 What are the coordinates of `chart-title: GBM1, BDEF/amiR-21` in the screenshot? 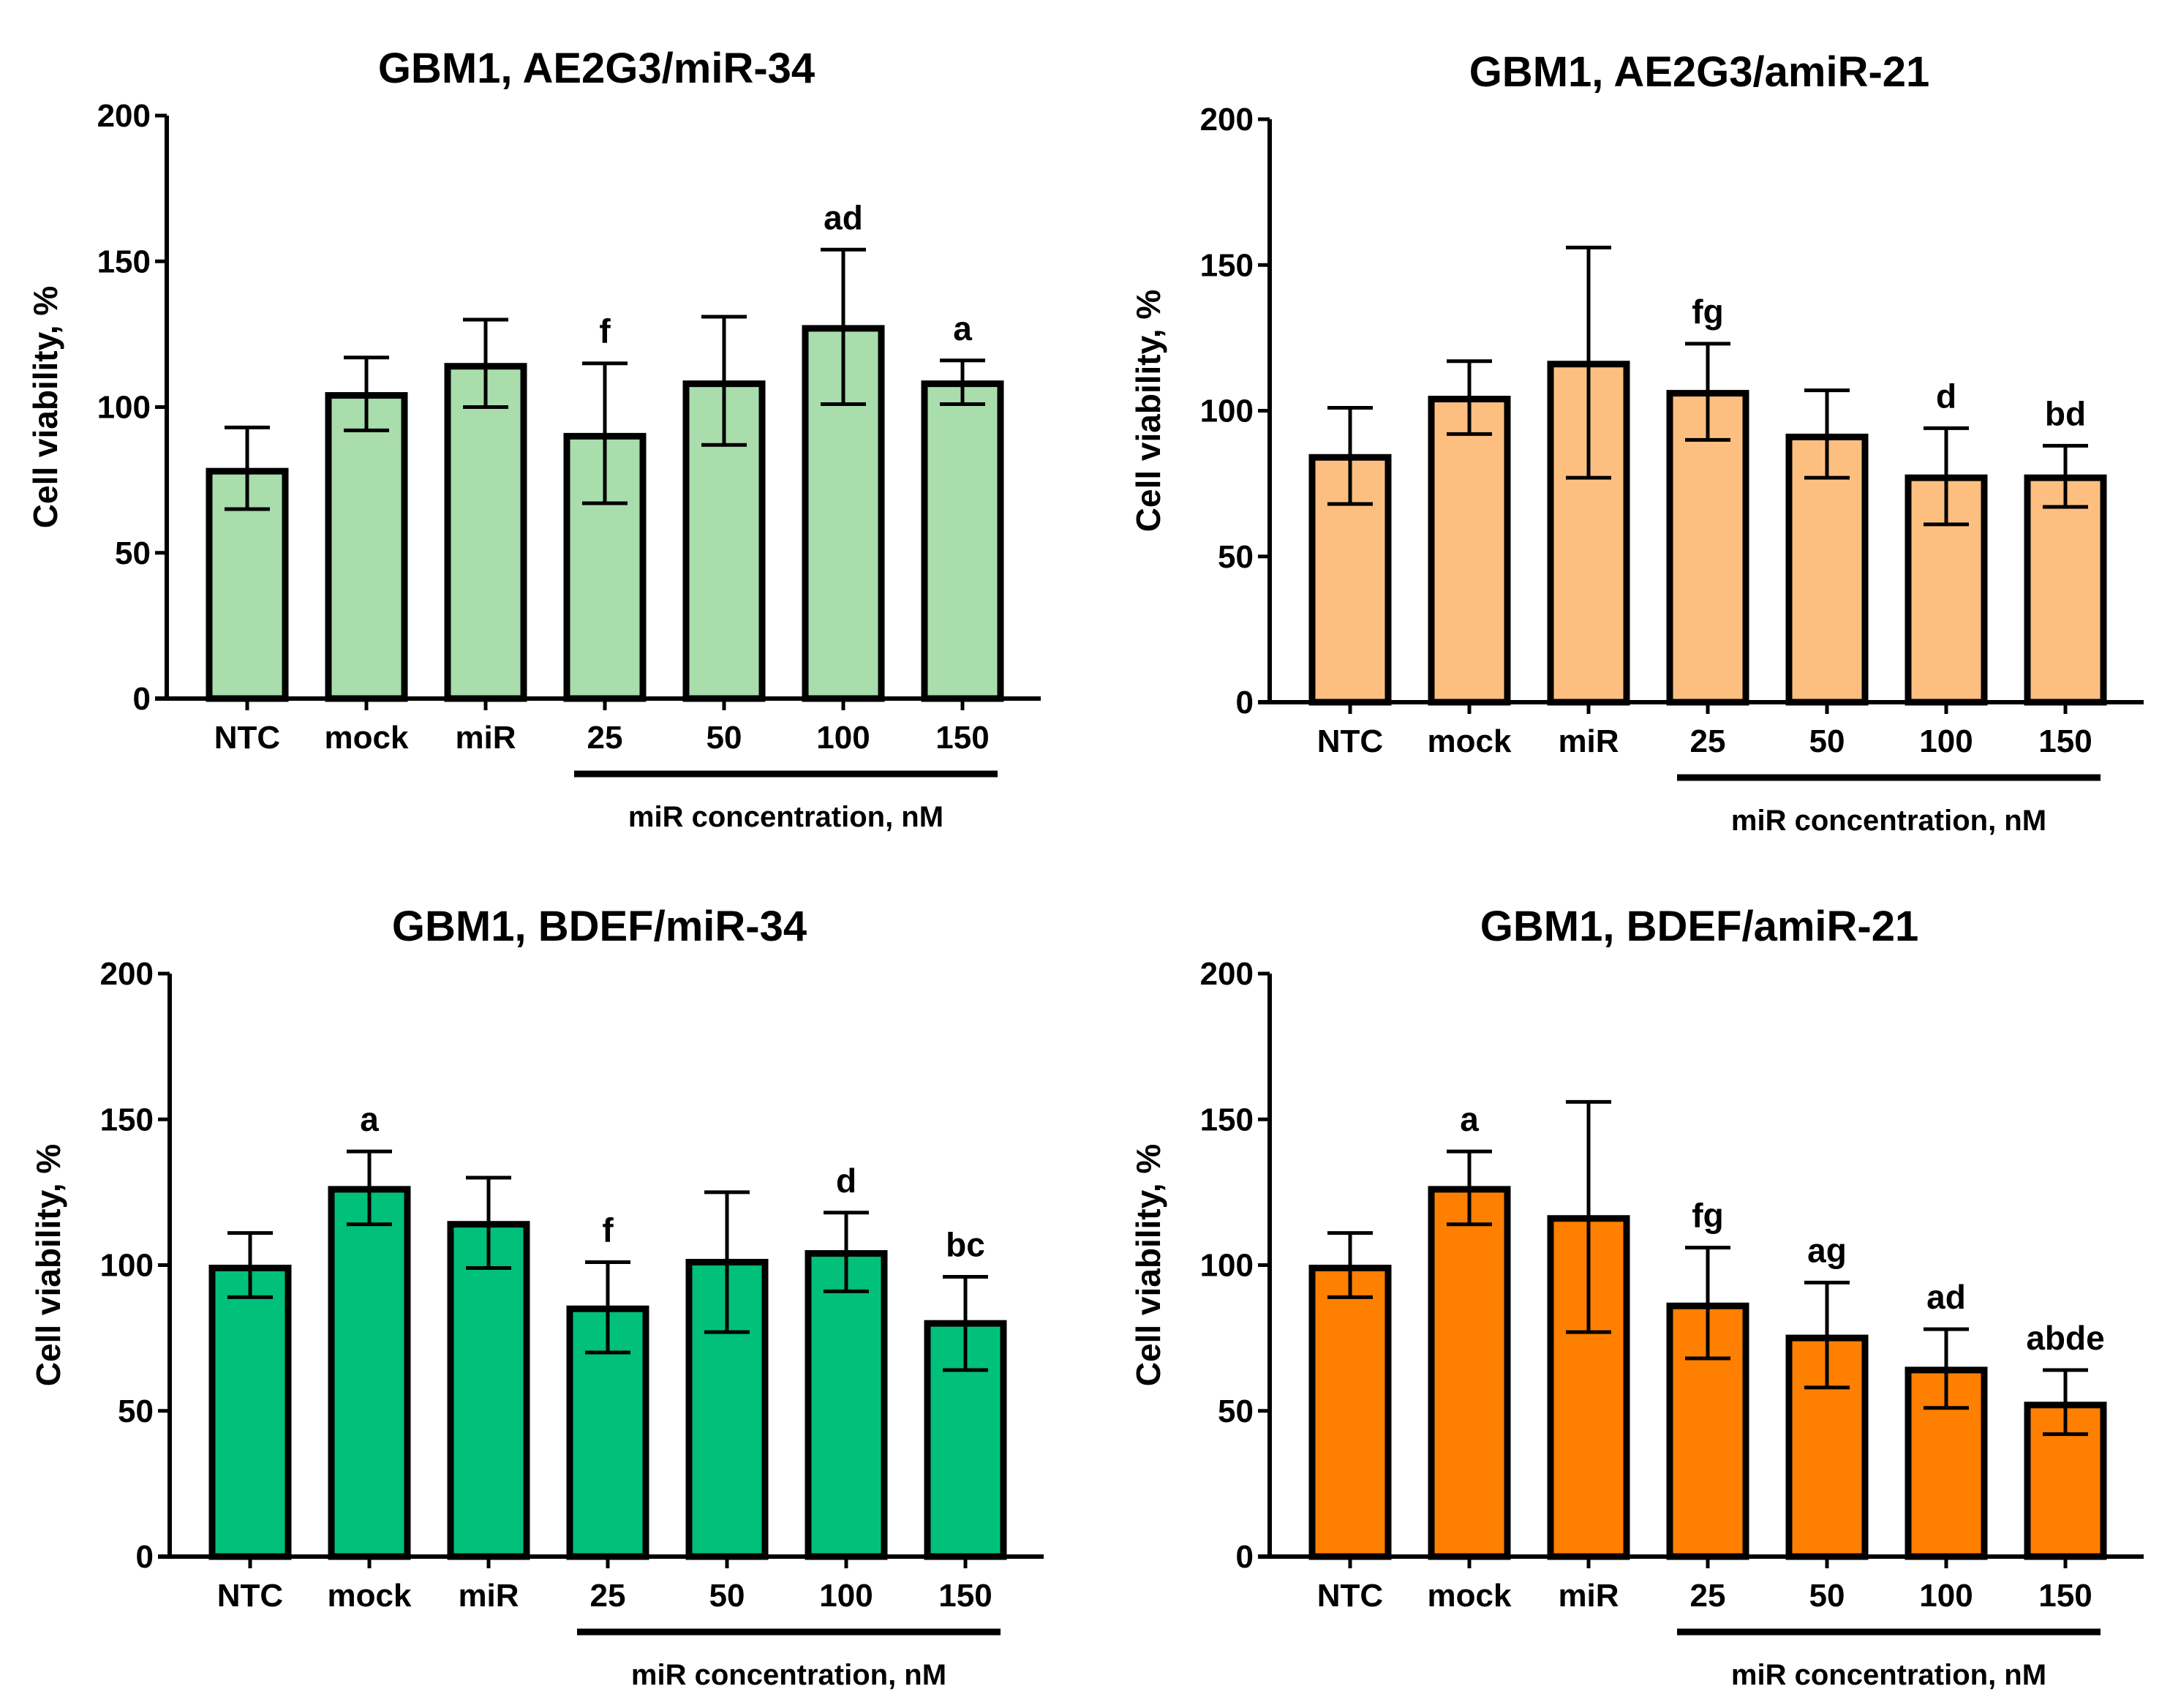 It's located at (1699, 926).